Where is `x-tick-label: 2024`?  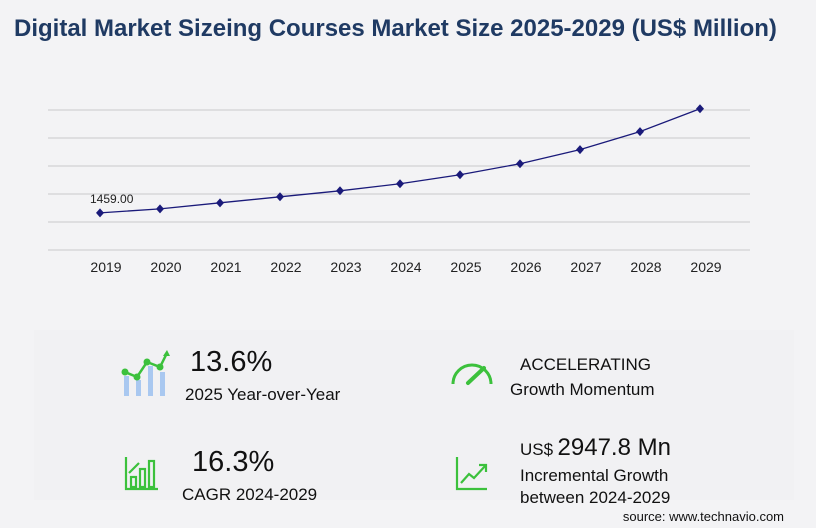
x-tick-label: 2024 is located at coordinates (405, 267).